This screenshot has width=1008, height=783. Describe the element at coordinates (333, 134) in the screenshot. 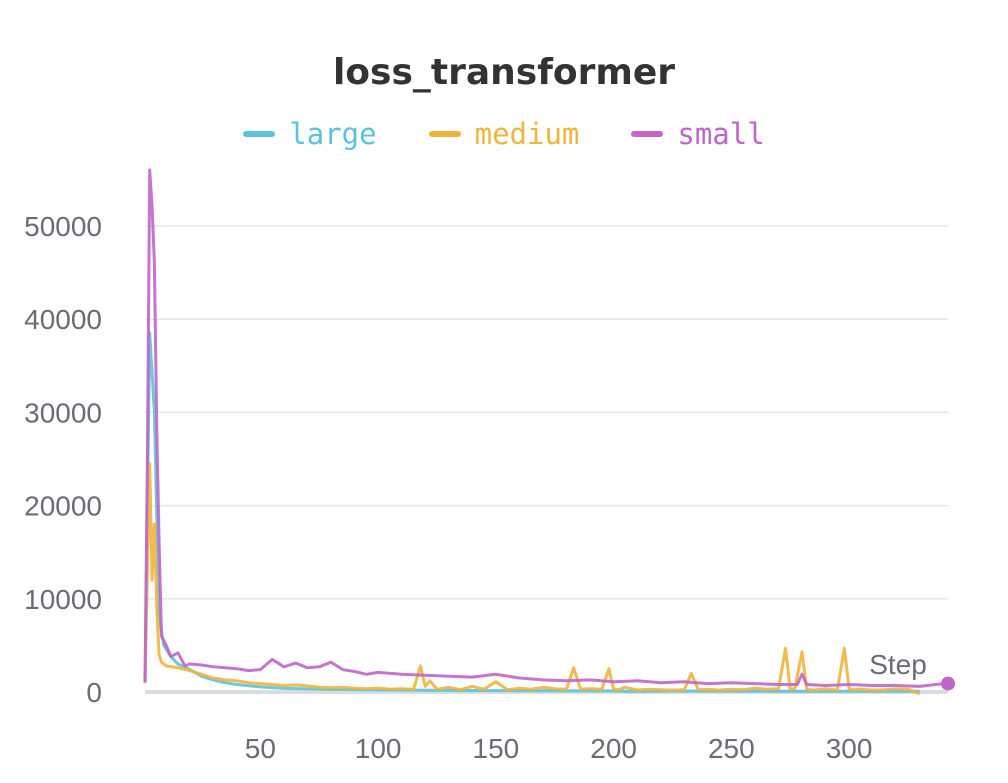

I see `legend-label-large: large` at that location.